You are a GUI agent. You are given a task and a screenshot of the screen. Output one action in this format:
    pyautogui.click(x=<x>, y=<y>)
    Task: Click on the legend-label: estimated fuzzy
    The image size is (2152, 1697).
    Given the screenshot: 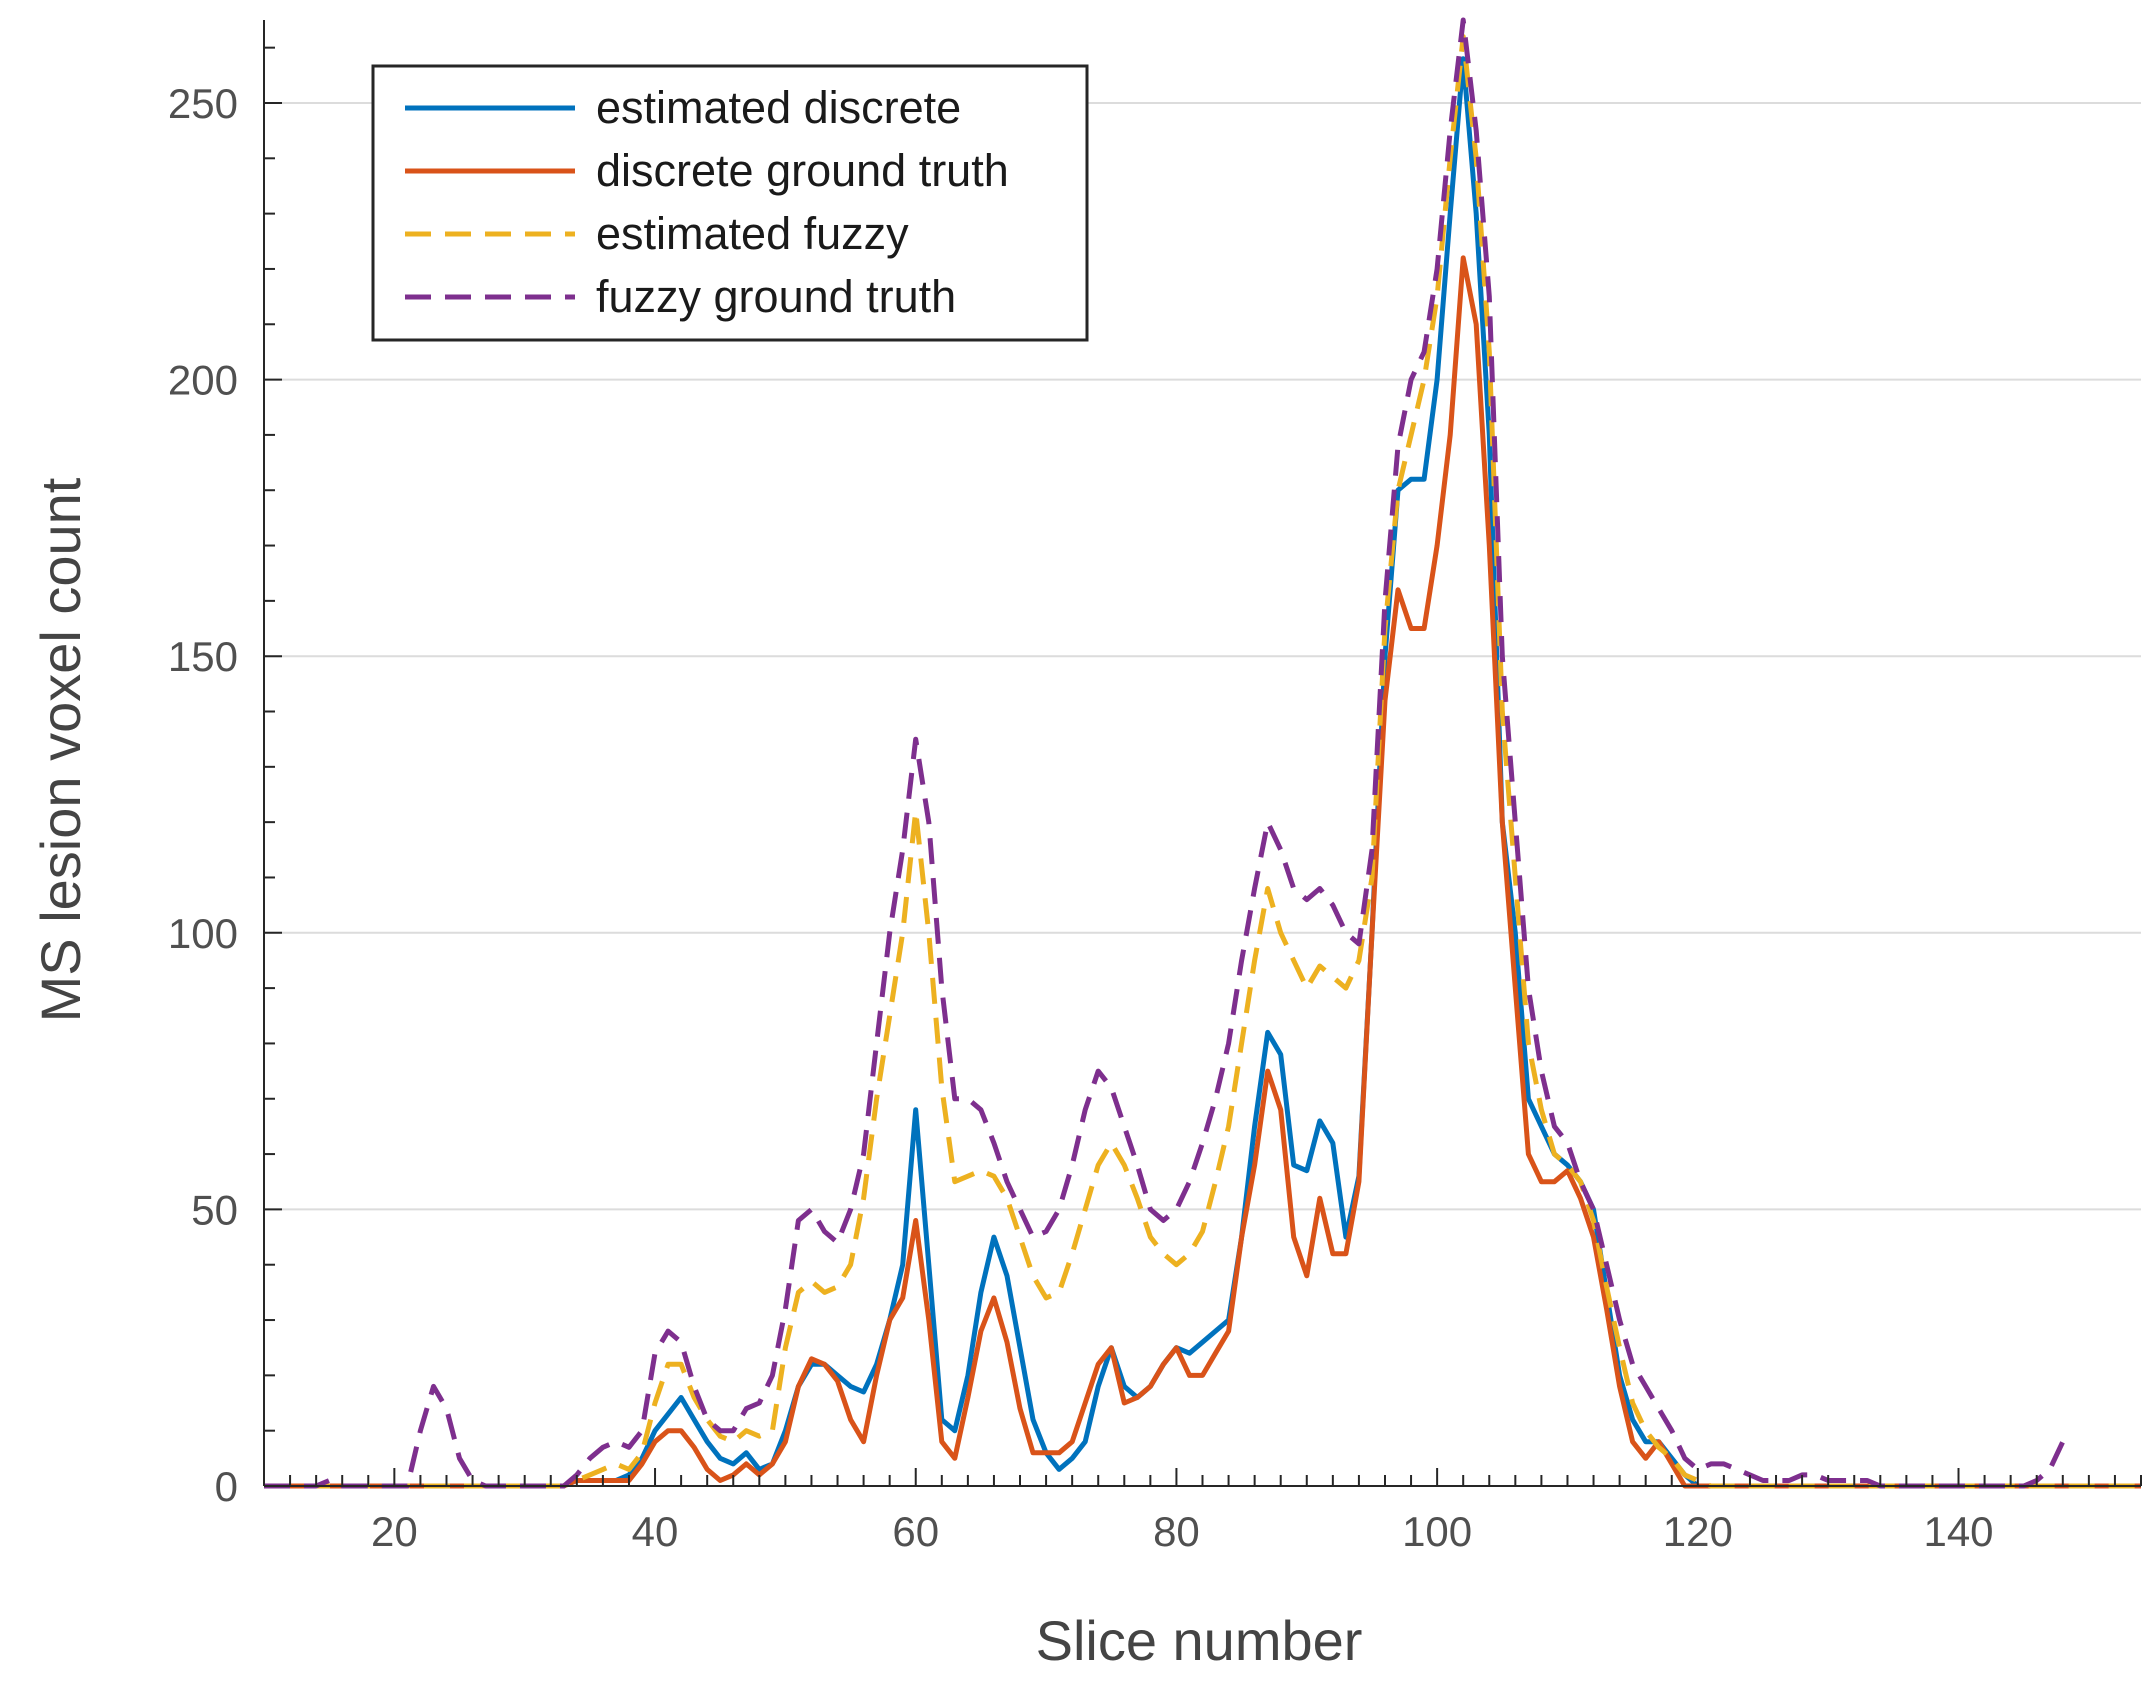 What is the action you would take?
    pyautogui.click(x=752, y=233)
    